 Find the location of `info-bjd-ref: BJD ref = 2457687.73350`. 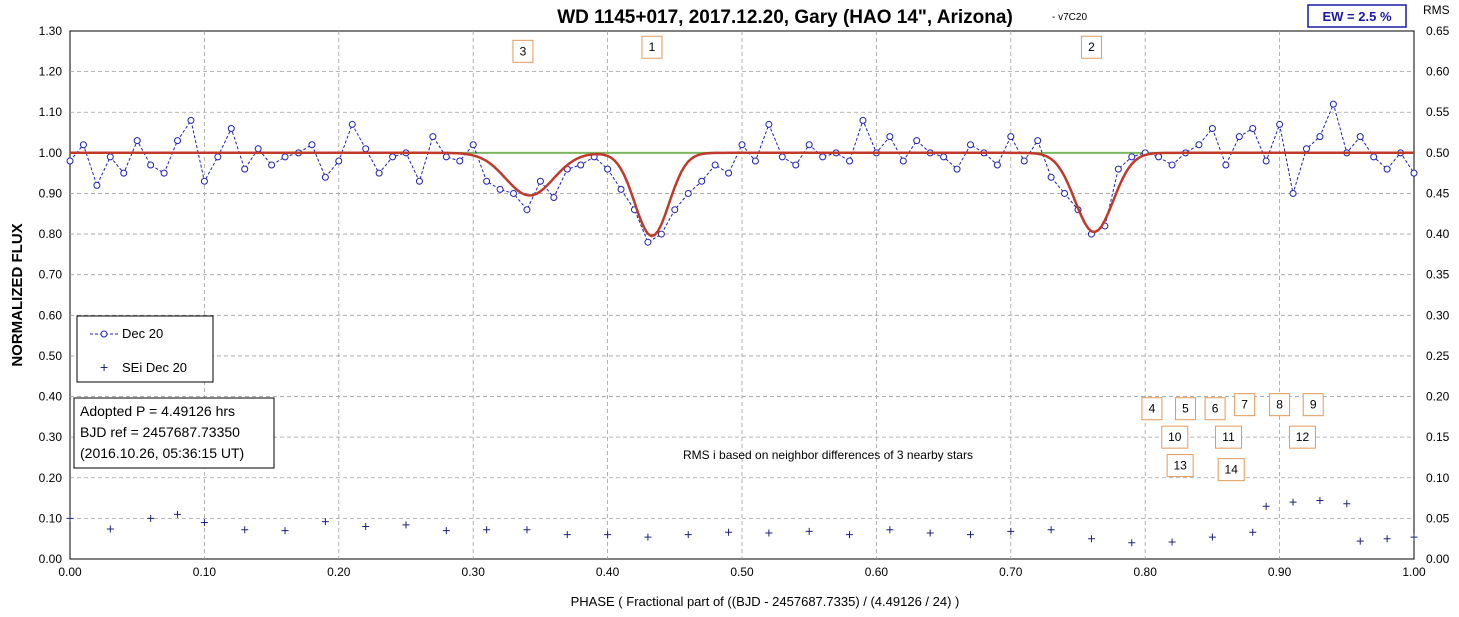

info-bjd-ref: BJD ref = 2457687.73350 is located at coordinates (160, 432).